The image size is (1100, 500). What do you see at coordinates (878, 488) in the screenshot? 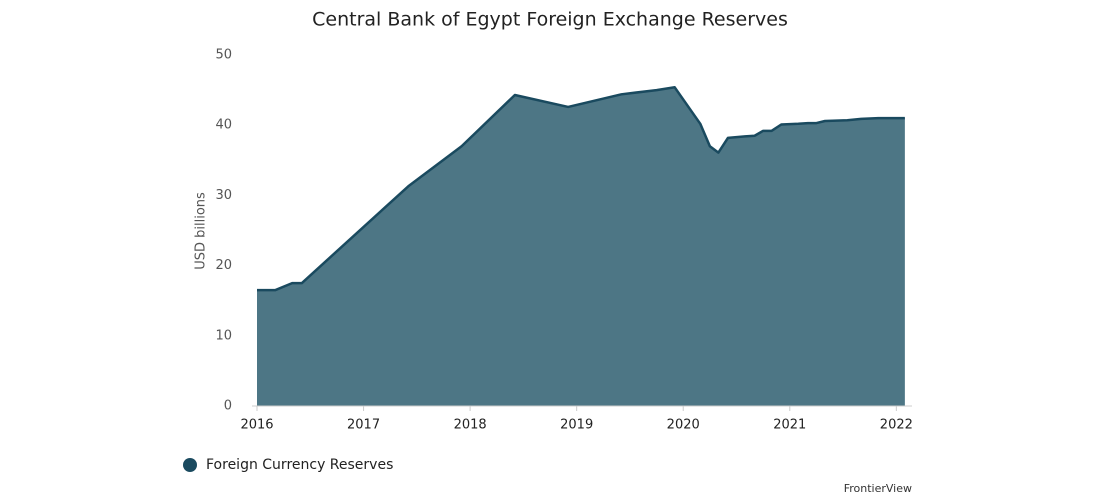
I see `source: FrontierView` at bounding box center [878, 488].